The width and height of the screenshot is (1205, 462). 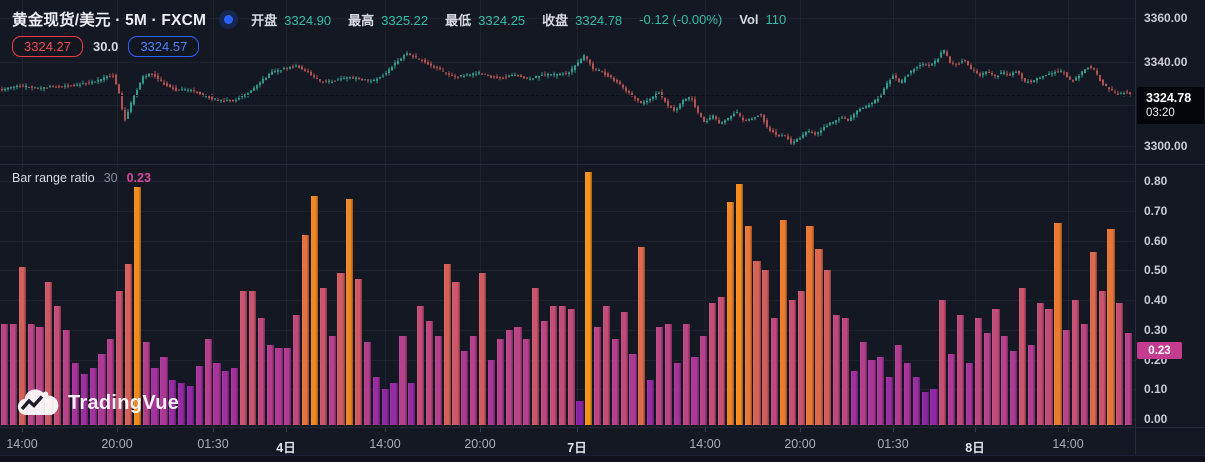 I want to click on price-axis-tick-label: 3300.00, so click(x=1166, y=146).